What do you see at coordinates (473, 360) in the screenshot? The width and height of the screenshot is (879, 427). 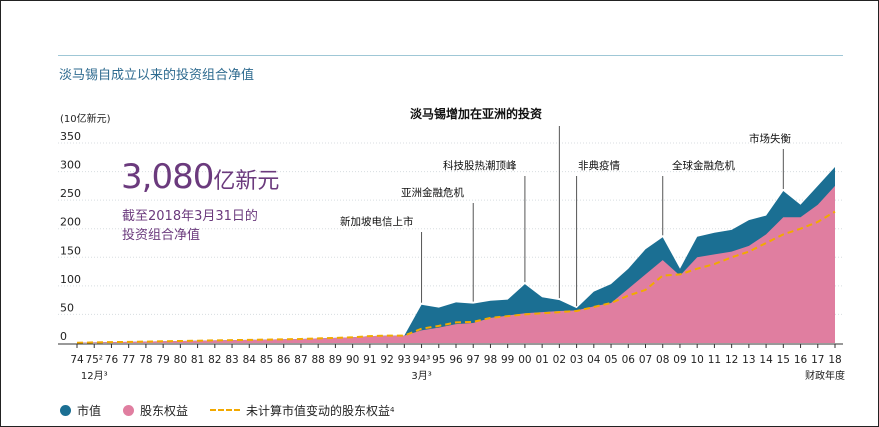 I see `x-tick-label-23: 97` at bounding box center [473, 360].